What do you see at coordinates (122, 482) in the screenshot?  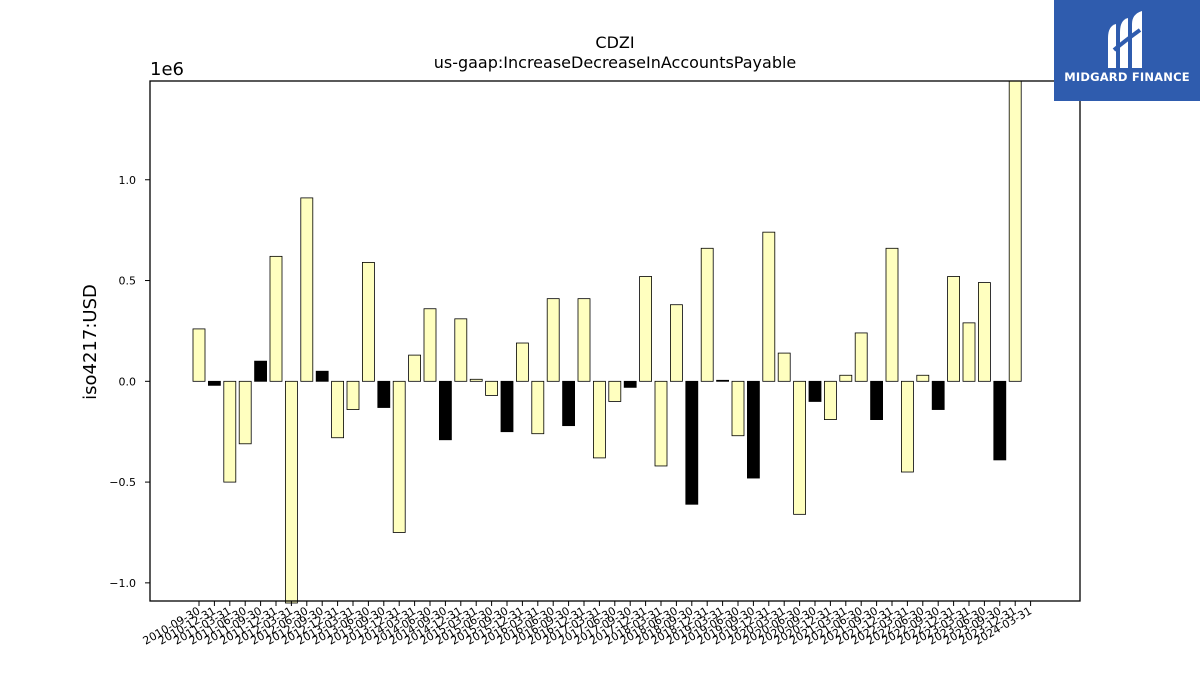 I see `y-tick-label: −0.5` at bounding box center [122, 482].